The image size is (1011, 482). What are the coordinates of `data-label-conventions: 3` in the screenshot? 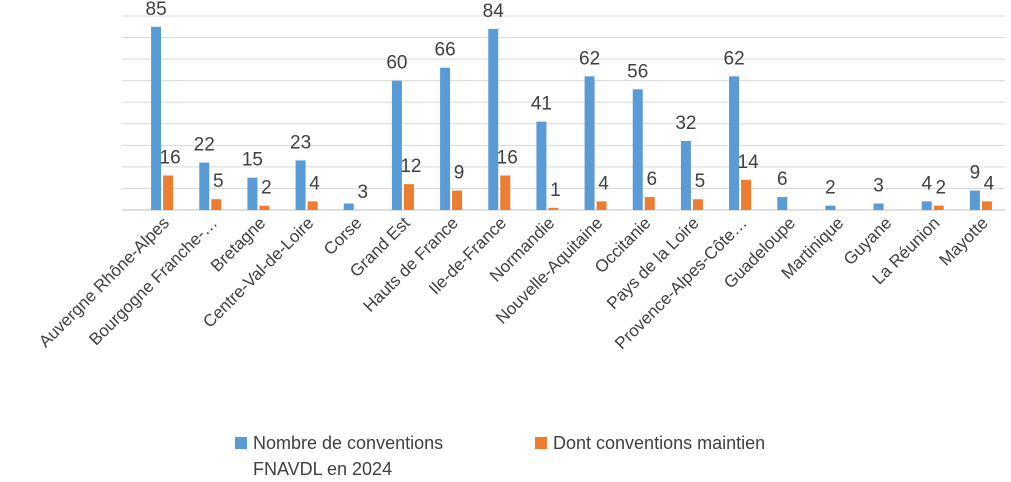 It's located at (878, 186).